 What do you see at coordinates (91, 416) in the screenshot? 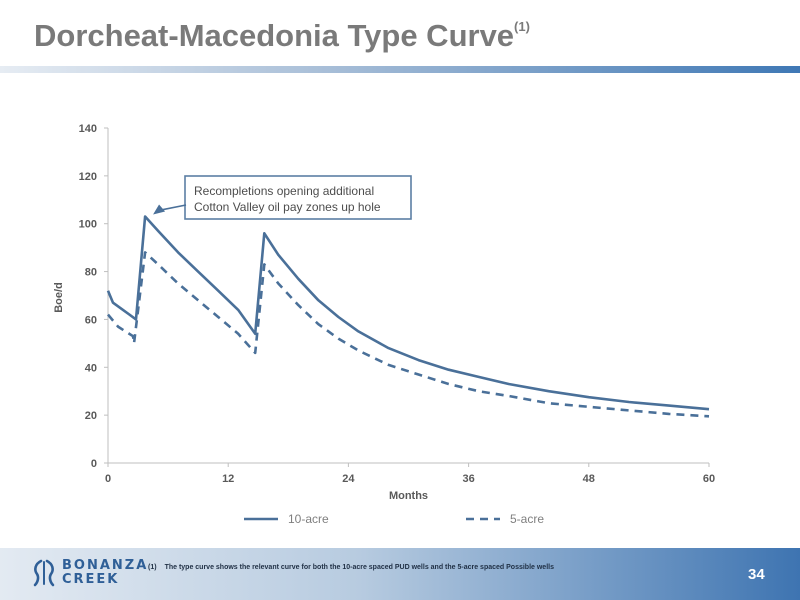
I see `y-tick-label: 20` at bounding box center [91, 416].